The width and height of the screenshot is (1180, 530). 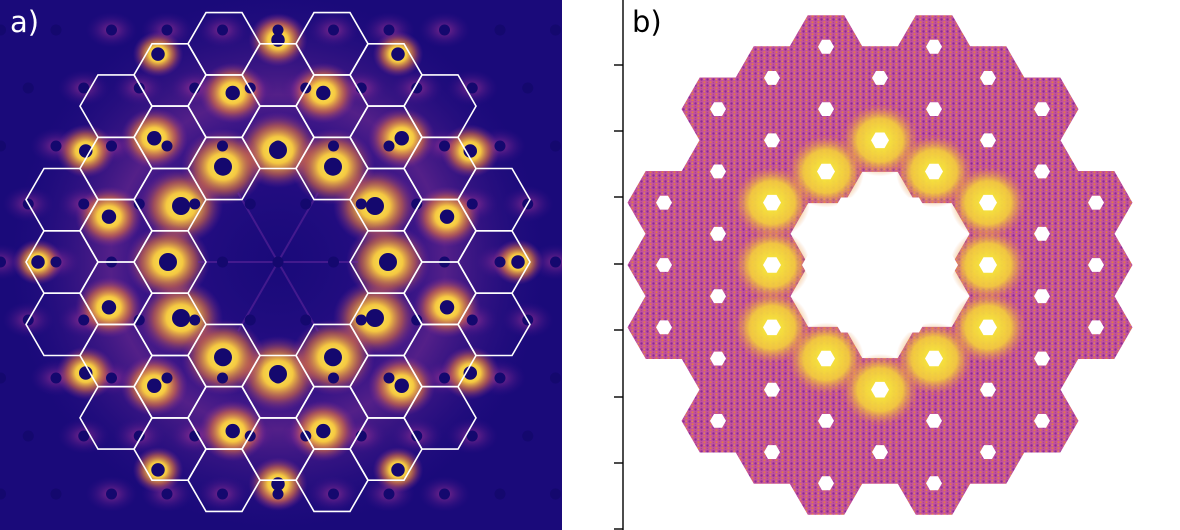 What do you see at coordinates (619, 265) in the screenshot?
I see `left-axis` at bounding box center [619, 265].